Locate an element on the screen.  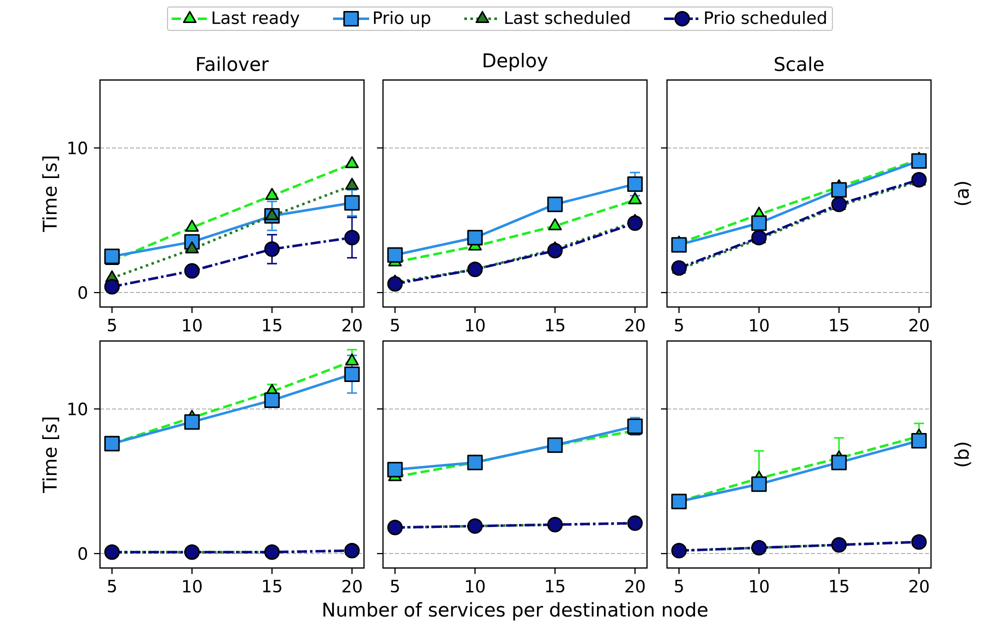
legend-label: Last ready is located at coordinates (256, 19).